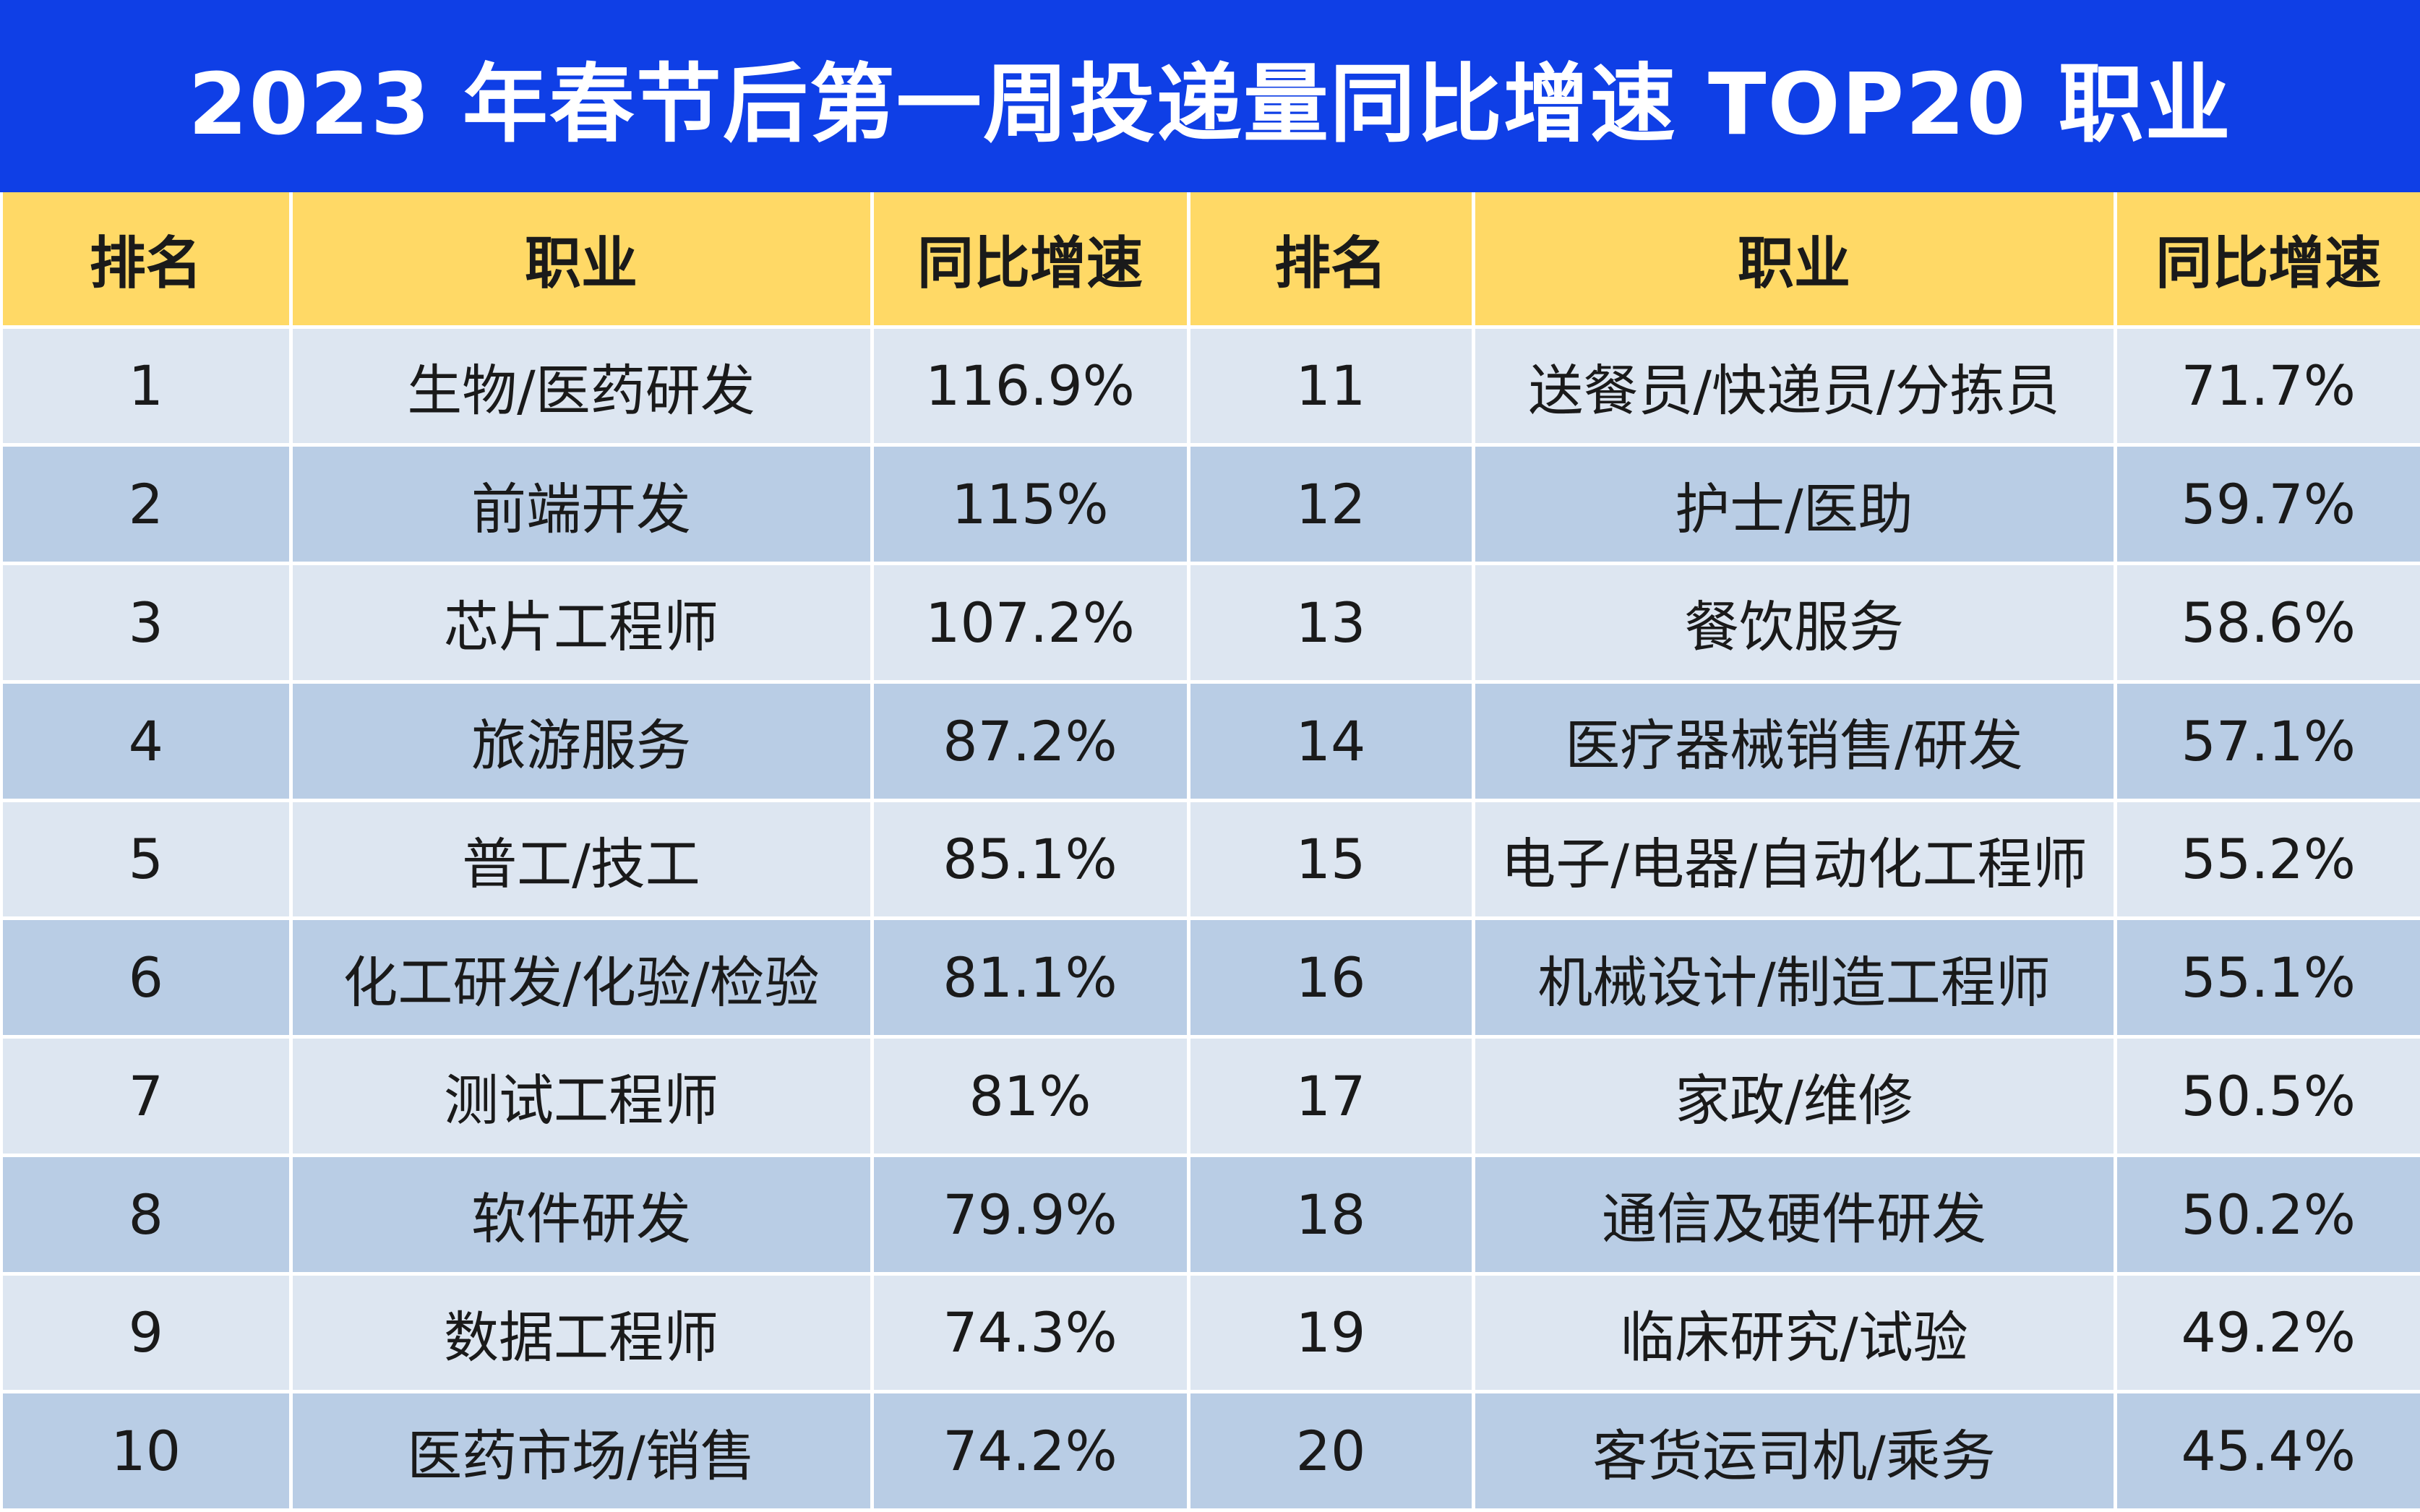  I want to click on table-row: 9 数据工程师 74.3% 19 临床研究/试验 49.2%, so click(1211, 1333).